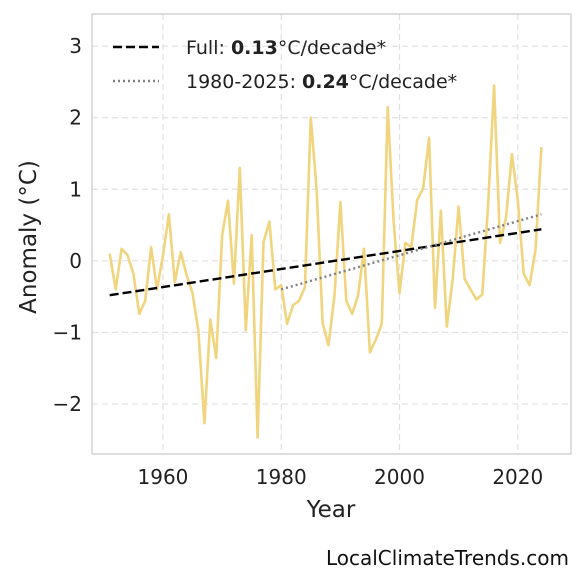 The height and width of the screenshot is (580, 585). What do you see at coordinates (281, 477) in the screenshot?
I see `x-tick-label: 1980` at bounding box center [281, 477].